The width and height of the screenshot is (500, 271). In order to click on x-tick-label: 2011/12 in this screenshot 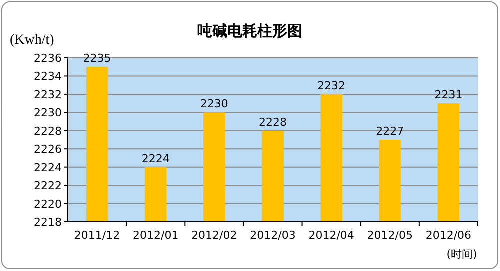, I will do `click(97, 235)`.